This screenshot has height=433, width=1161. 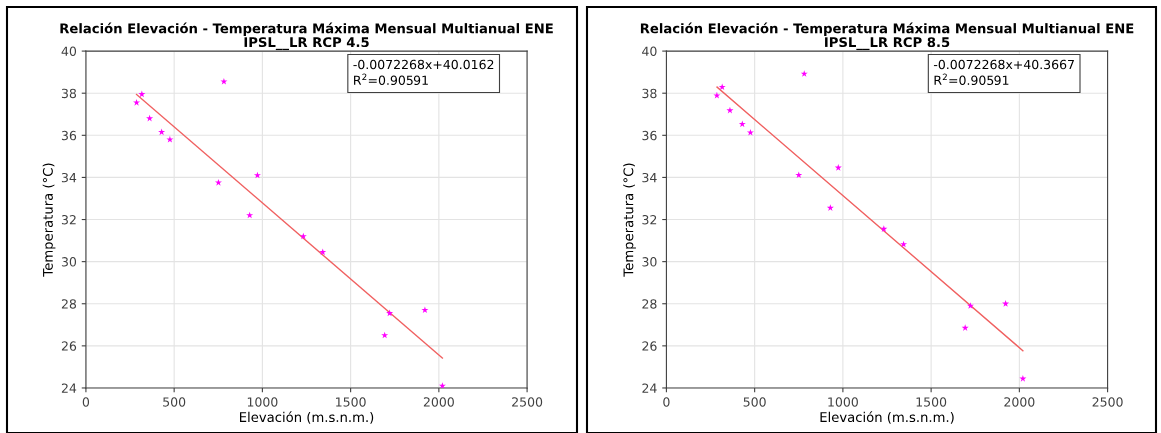 I want to click on annotation: -0.0072268x+40.3667, so click(x=1003, y=64).